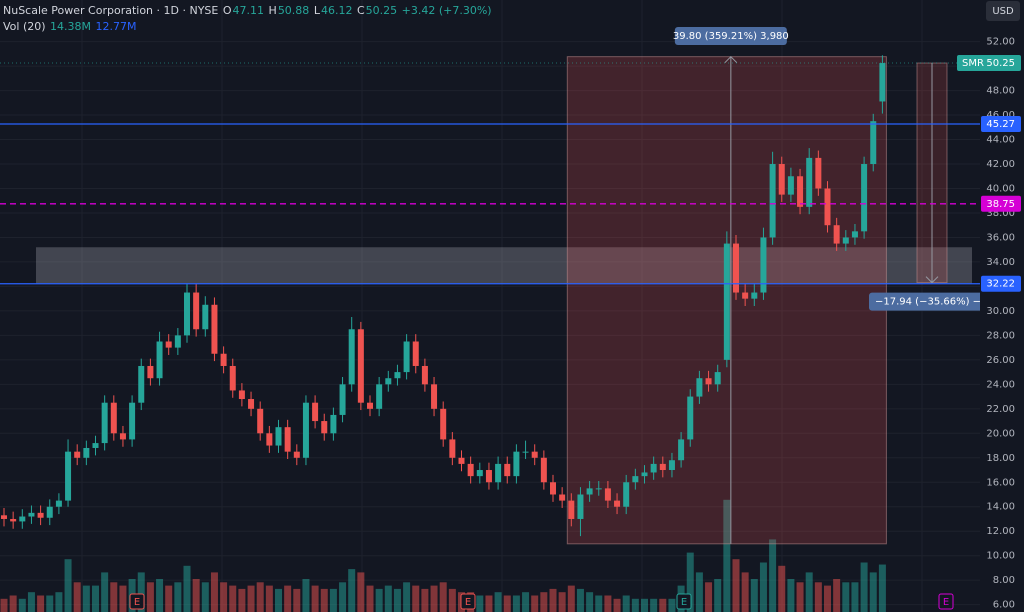 The height and width of the screenshot is (612, 1024). Describe the element at coordinates (1000, 284) in the screenshot. I see `price-tag-label: 32.22` at that location.